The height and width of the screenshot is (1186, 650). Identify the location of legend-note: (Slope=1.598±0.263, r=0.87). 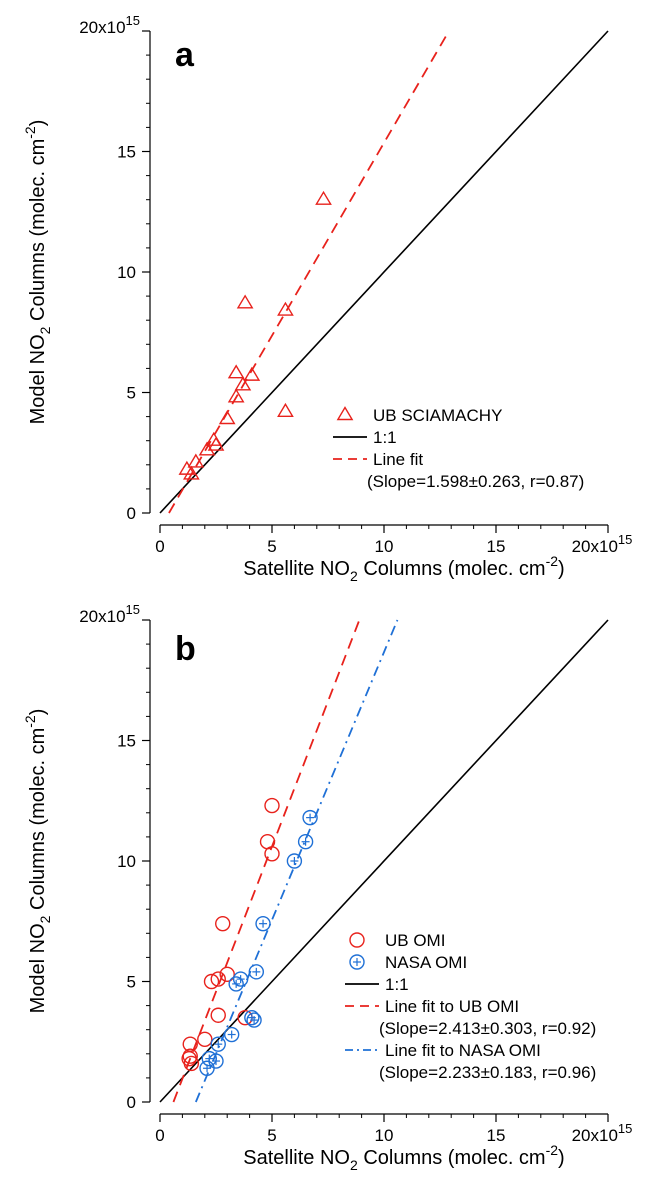
(475, 481).